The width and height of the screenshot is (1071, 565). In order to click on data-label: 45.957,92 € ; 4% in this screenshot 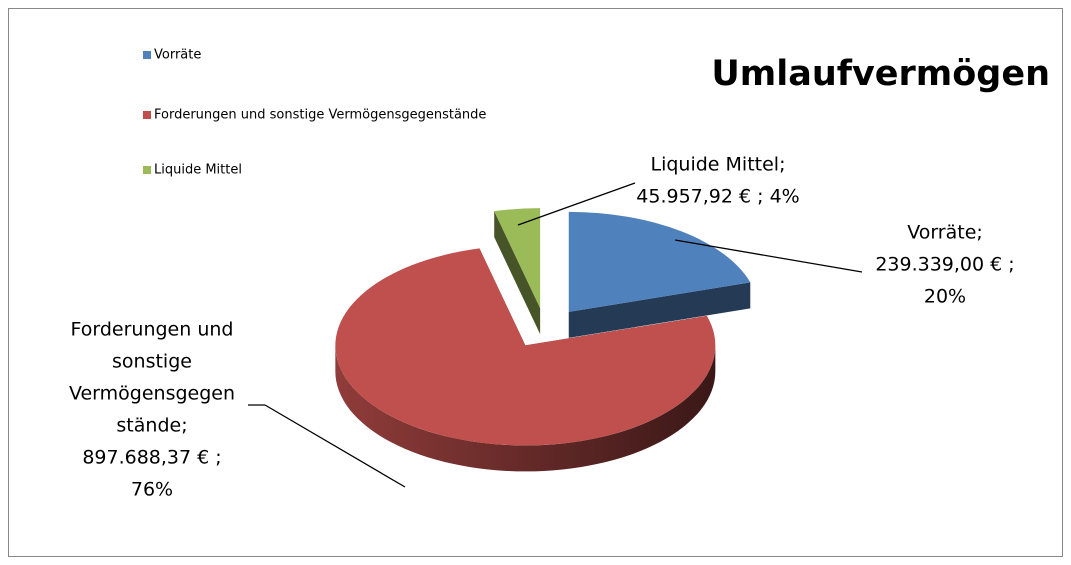, I will do `click(717, 197)`.